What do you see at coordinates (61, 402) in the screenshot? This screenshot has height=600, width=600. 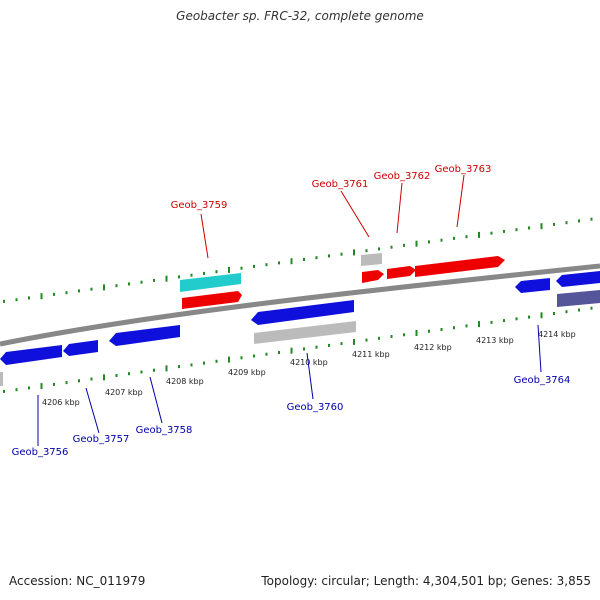 I see `kbp-label: 4206 kbp` at bounding box center [61, 402].